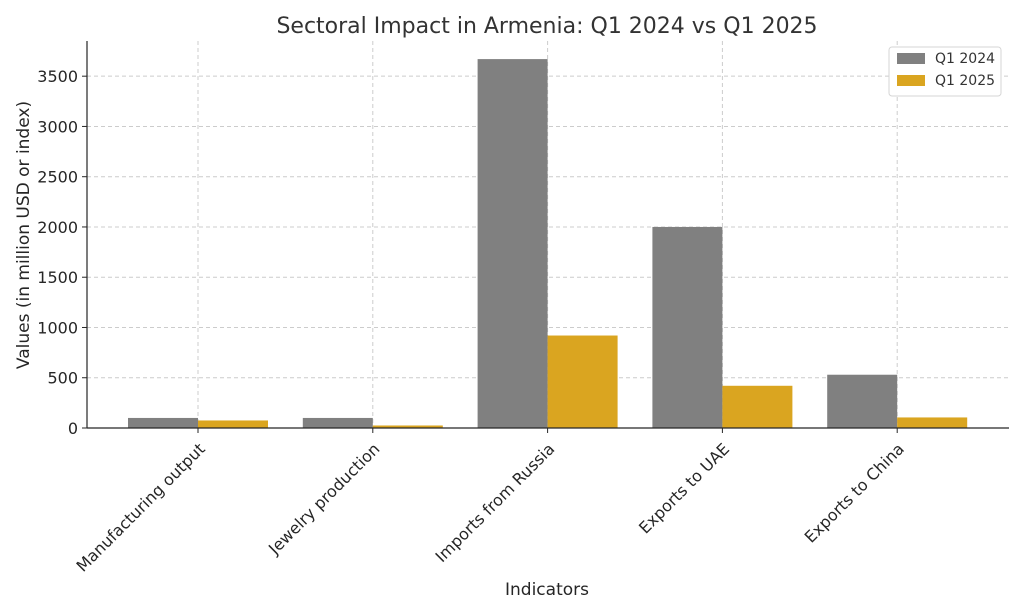  Describe the element at coordinates (854, 492) in the screenshot. I see `x-tick-label: Exports to China` at that location.